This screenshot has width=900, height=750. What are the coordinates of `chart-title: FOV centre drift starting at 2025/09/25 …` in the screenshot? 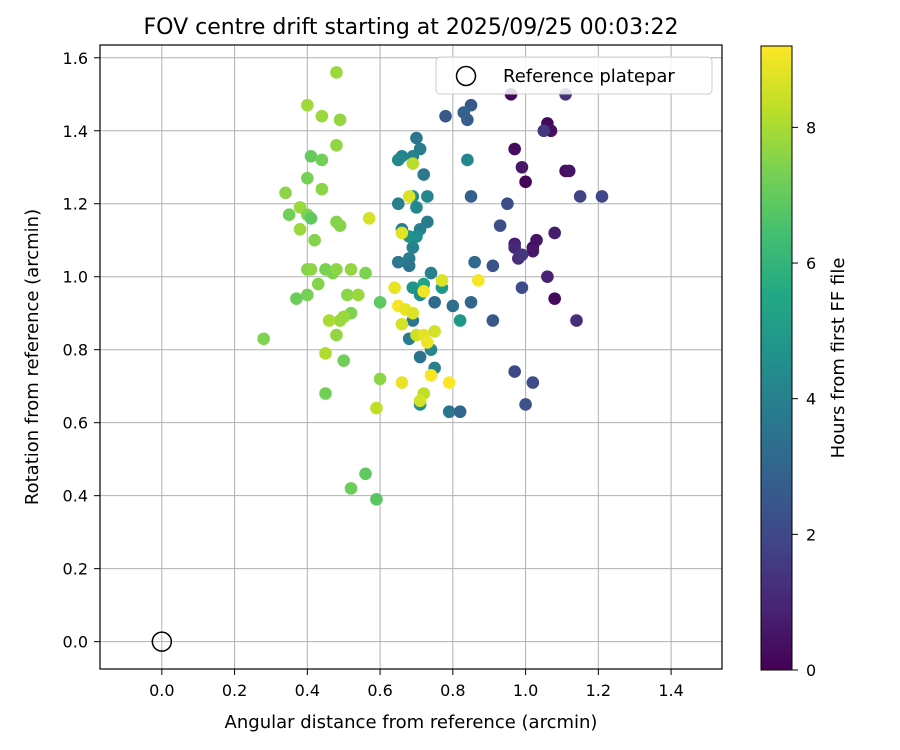 It's located at (411, 27).